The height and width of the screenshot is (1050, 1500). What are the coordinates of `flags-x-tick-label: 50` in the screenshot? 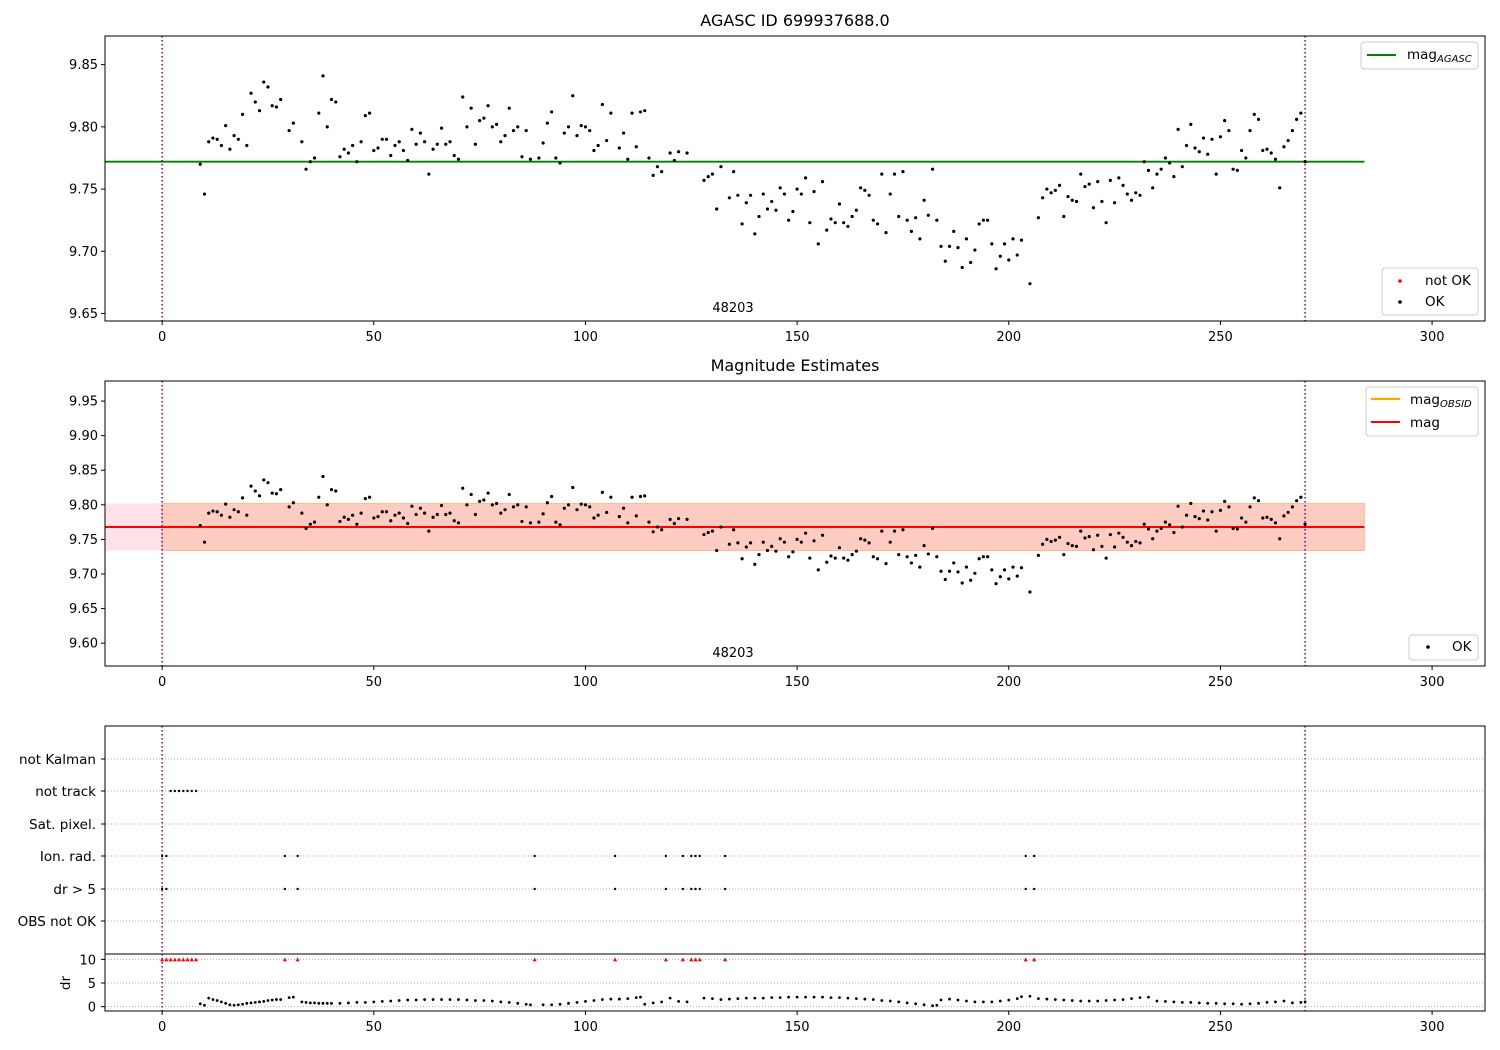 It's located at (374, 1027).